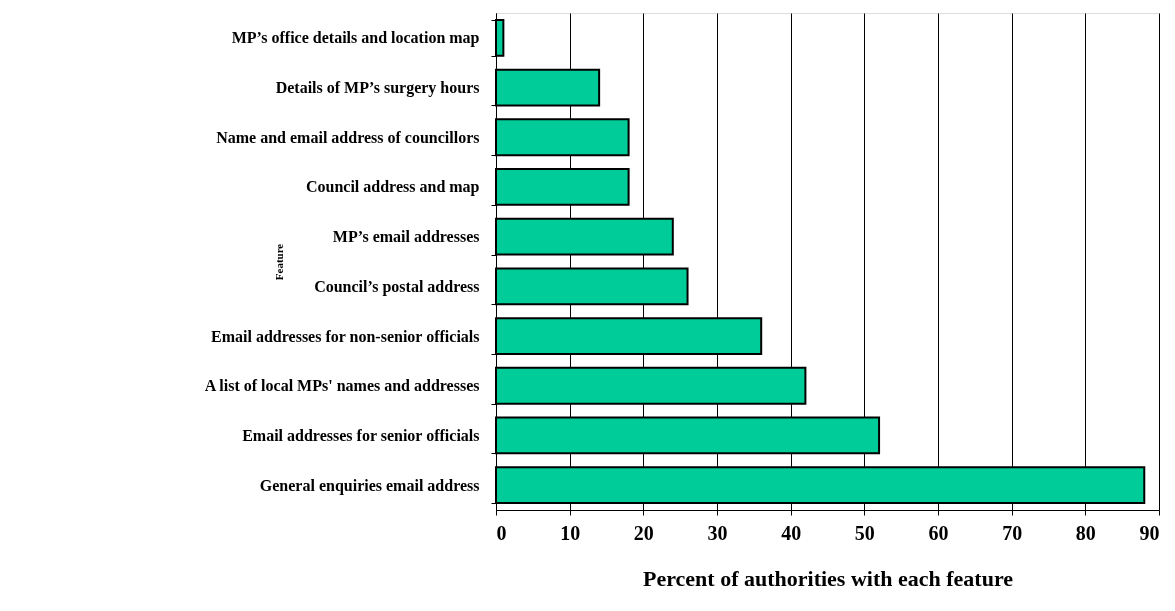  I want to click on y-tick-label: Details of MP’s surgery hours, so click(377, 88).